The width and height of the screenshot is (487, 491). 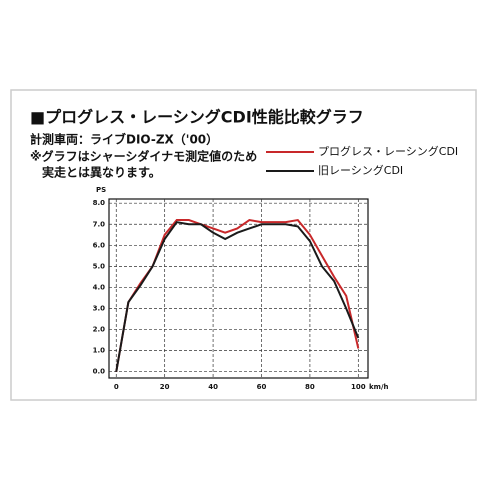 What do you see at coordinates (99, 266) in the screenshot?
I see `y-tick-label: 5.0` at bounding box center [99, 266].